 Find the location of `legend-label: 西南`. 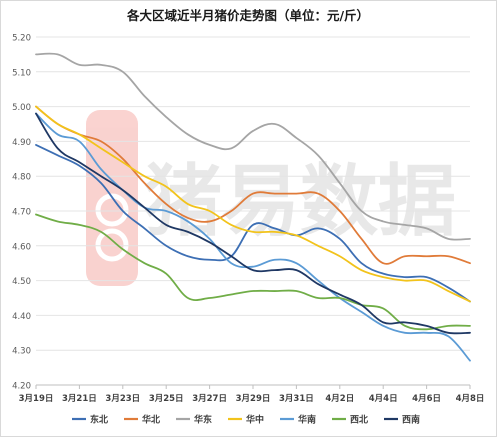

legend-label: 西南 is located at coordinates (411, 420).